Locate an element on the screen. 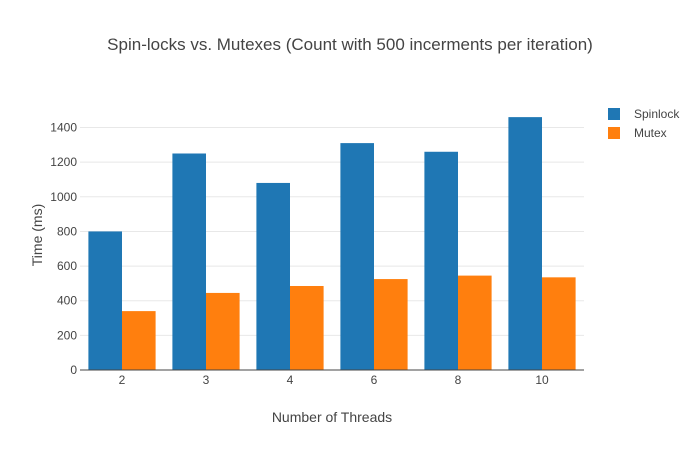 Image resolution: width=700 pixels, height=450 pixels. y-tick-label: 400 is located at coordinates (67, 301).